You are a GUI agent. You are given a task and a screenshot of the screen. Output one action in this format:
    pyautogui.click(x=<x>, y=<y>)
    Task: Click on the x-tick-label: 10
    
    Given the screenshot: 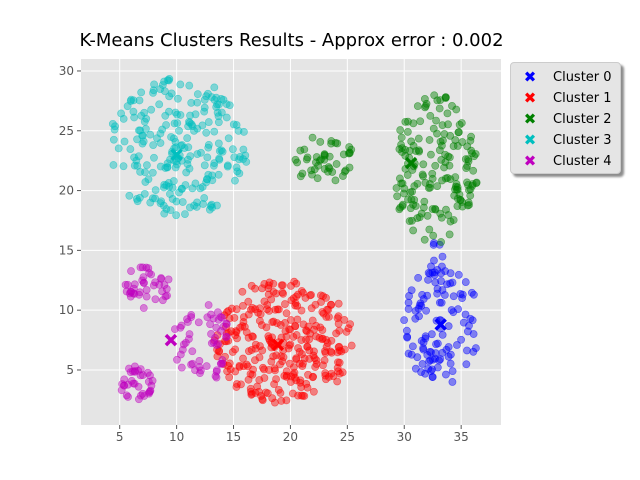 What is the action you would take?
    pyautogui.click(x=176, y=437)
    